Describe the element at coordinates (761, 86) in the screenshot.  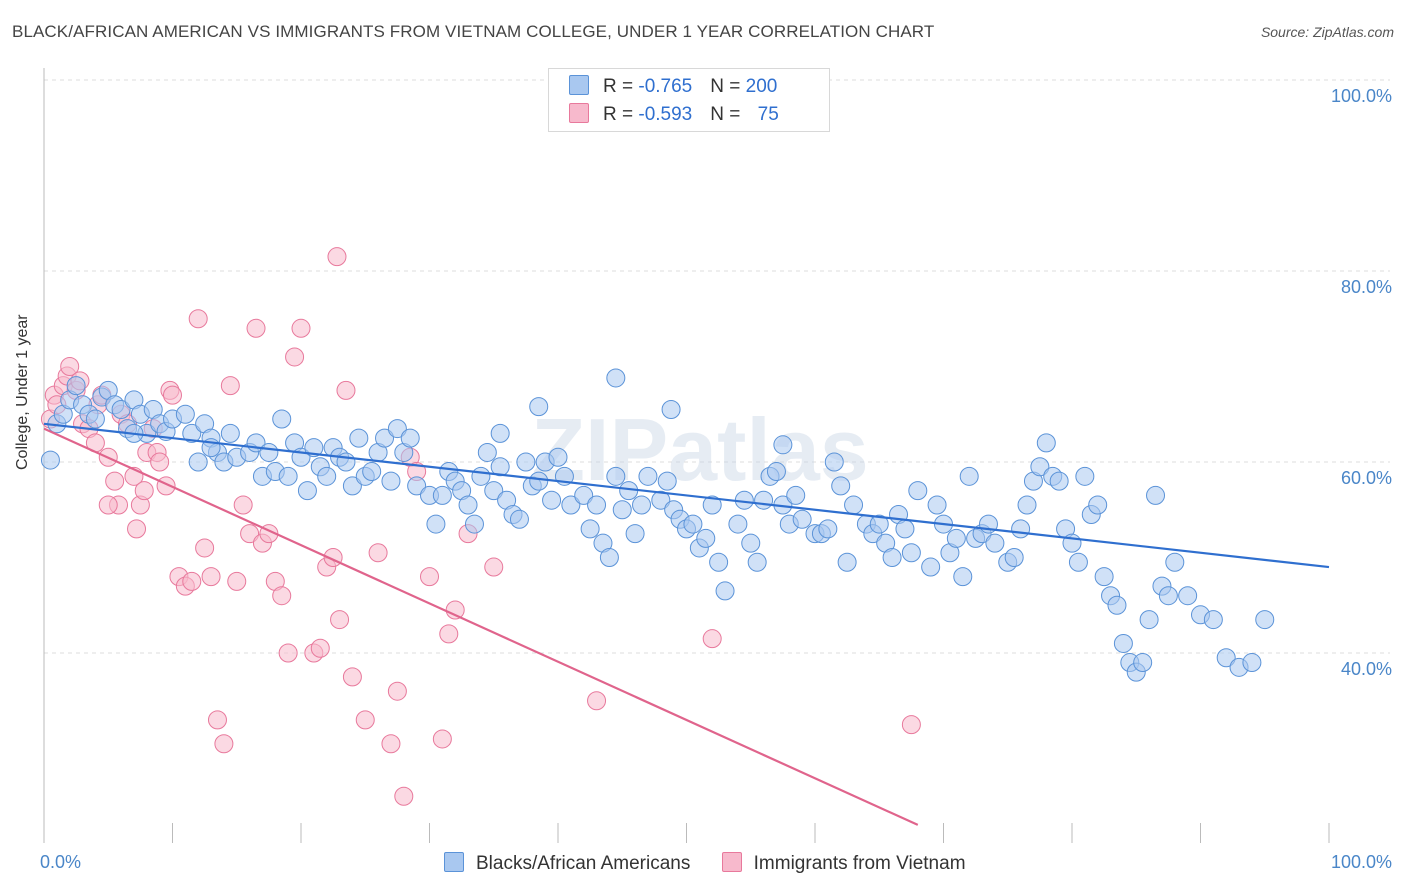
I see `n-value: 200` at that location.